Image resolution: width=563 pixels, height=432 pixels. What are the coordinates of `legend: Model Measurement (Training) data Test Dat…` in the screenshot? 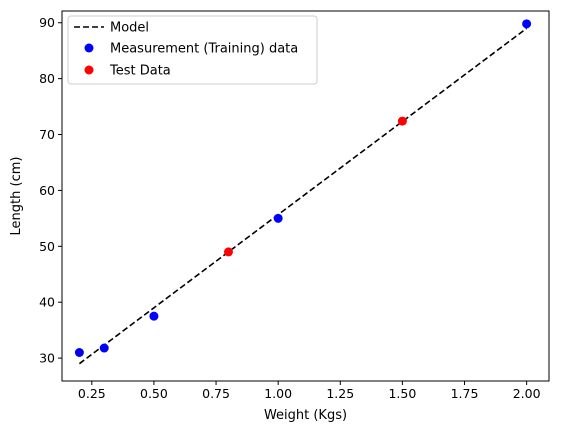 It's located at (192, 50).